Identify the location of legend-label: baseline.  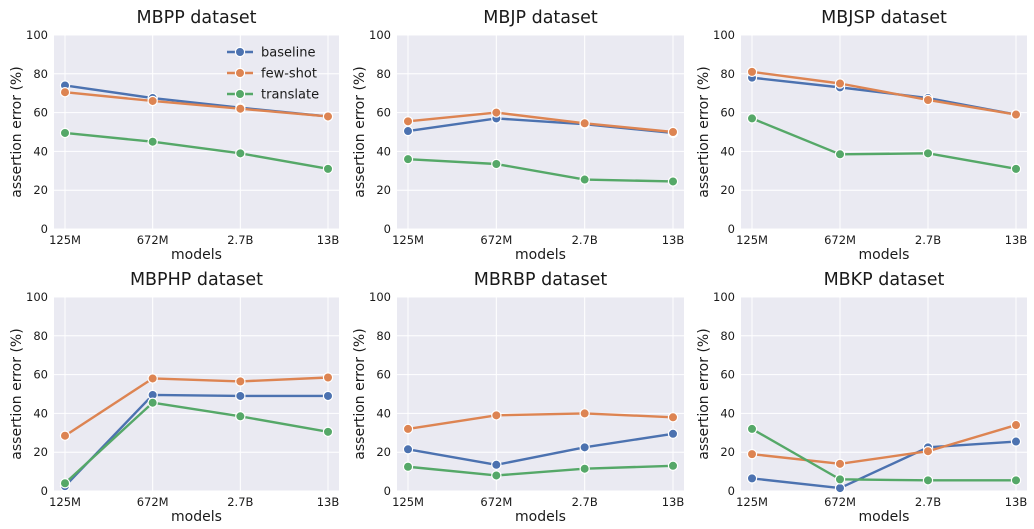
(288, 53).